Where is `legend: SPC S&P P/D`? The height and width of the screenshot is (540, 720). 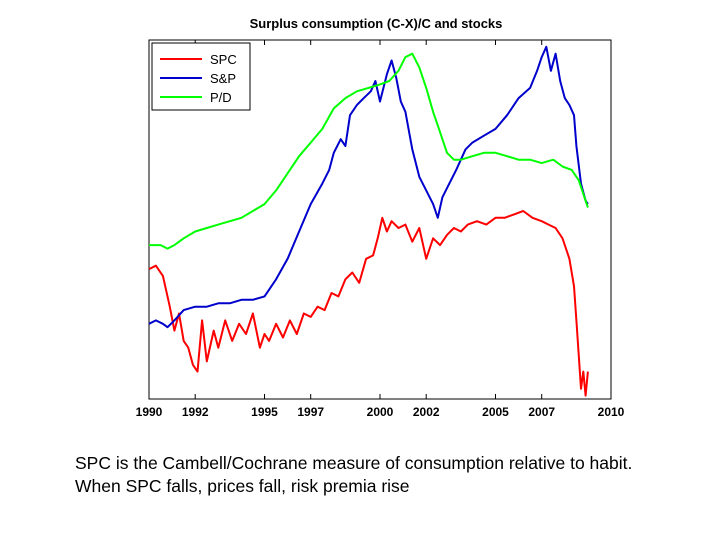 legend: SPC S&P P/D is located at coordinates (201, 76).